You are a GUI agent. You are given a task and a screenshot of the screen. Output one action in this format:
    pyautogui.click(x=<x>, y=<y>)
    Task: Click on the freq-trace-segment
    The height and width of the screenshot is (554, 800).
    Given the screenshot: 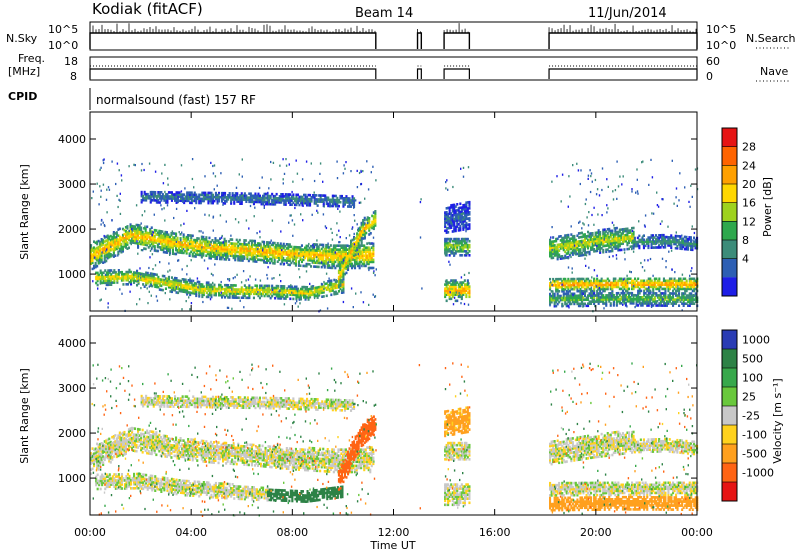 What is the action you would take?
    pyautogui.click(x=233, y=73)
    